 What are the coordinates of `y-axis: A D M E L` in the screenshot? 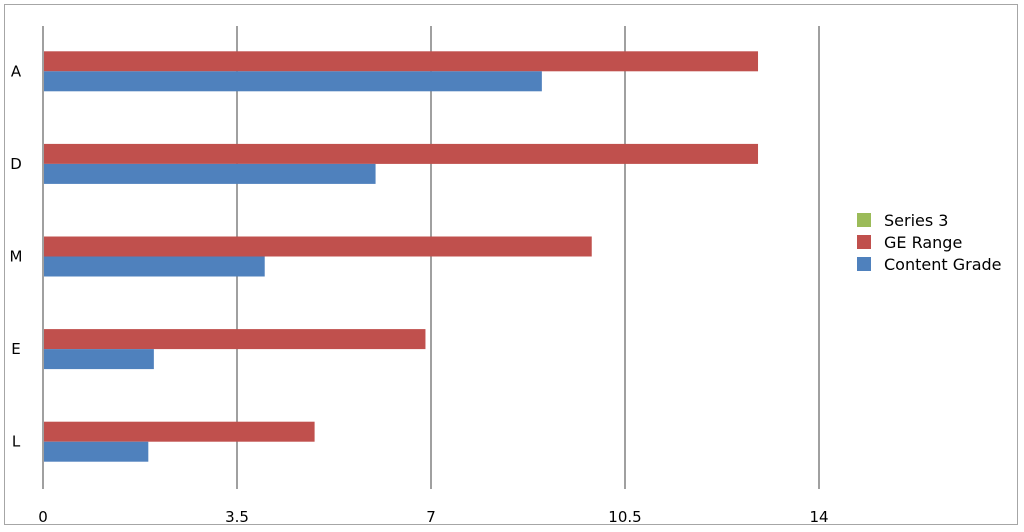 It's located at (16, 256).